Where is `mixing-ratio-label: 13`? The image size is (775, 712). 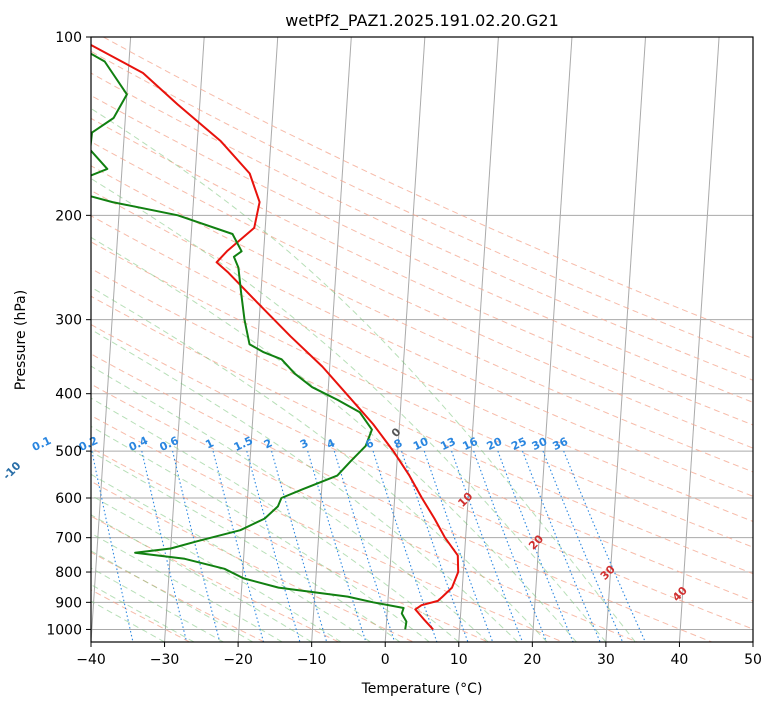 mixing-ratio-label: 13 is located at coordinates (447, 444).